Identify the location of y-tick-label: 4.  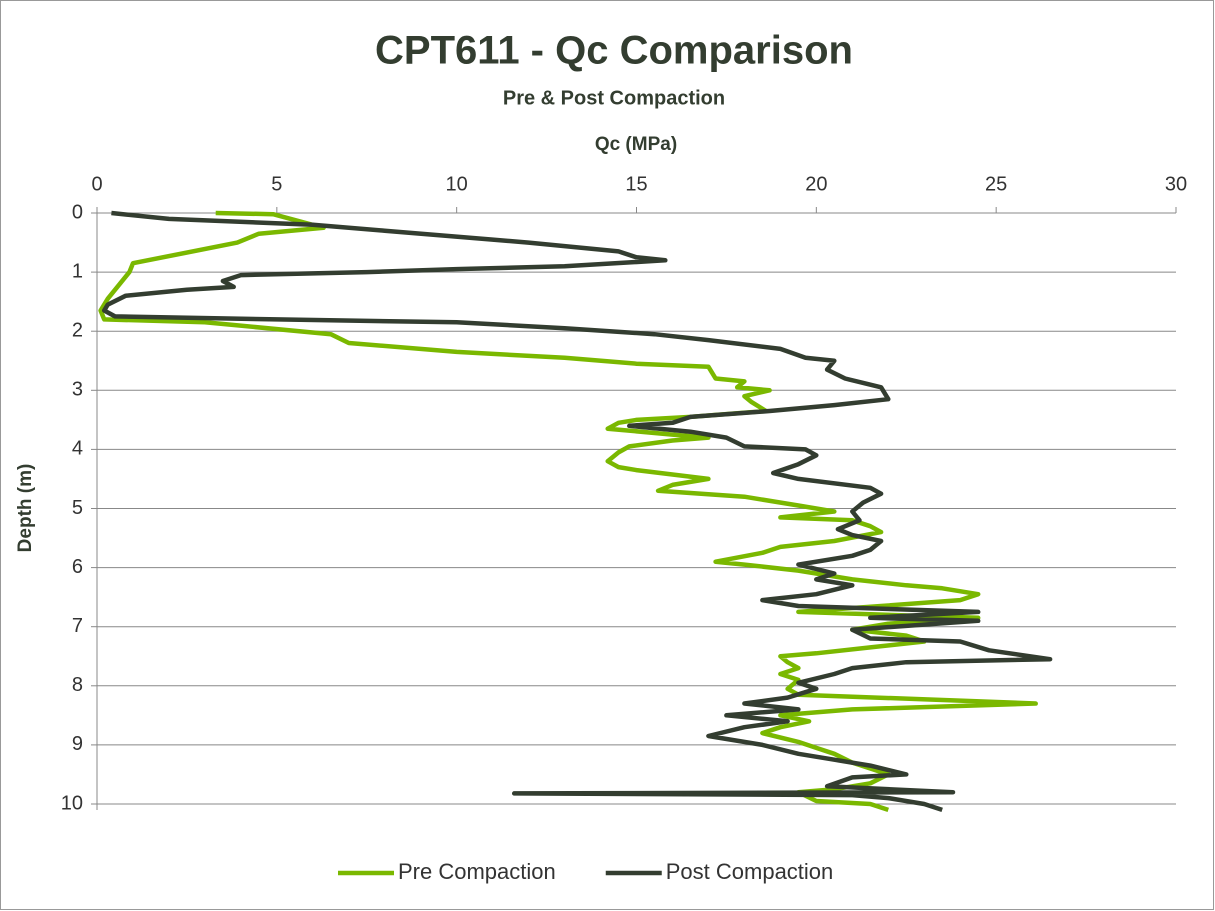
(77, 449).